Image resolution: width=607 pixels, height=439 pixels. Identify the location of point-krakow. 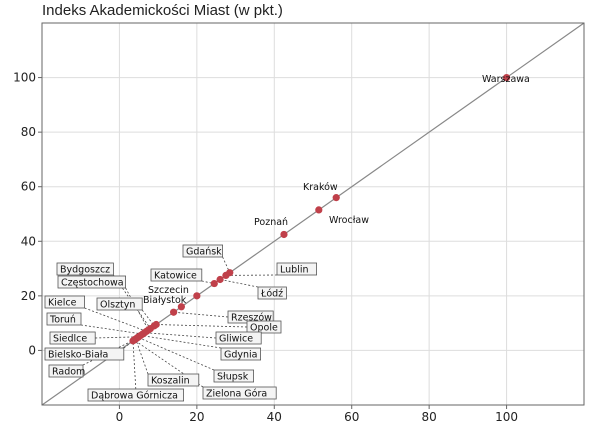
(336, 198).